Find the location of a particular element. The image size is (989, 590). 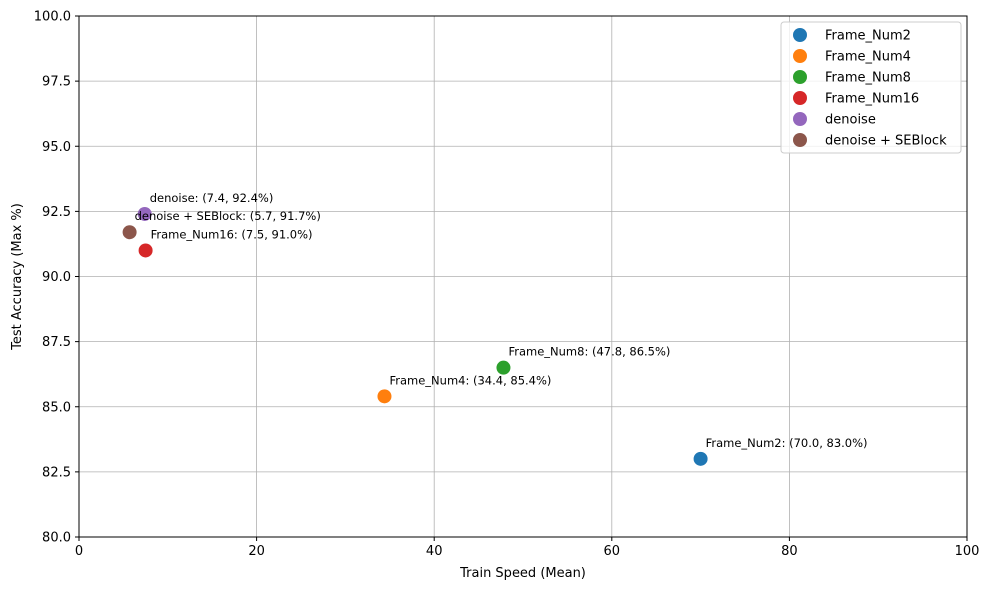

y-tick-label: 100.0 is located at coordinates (52, 17).